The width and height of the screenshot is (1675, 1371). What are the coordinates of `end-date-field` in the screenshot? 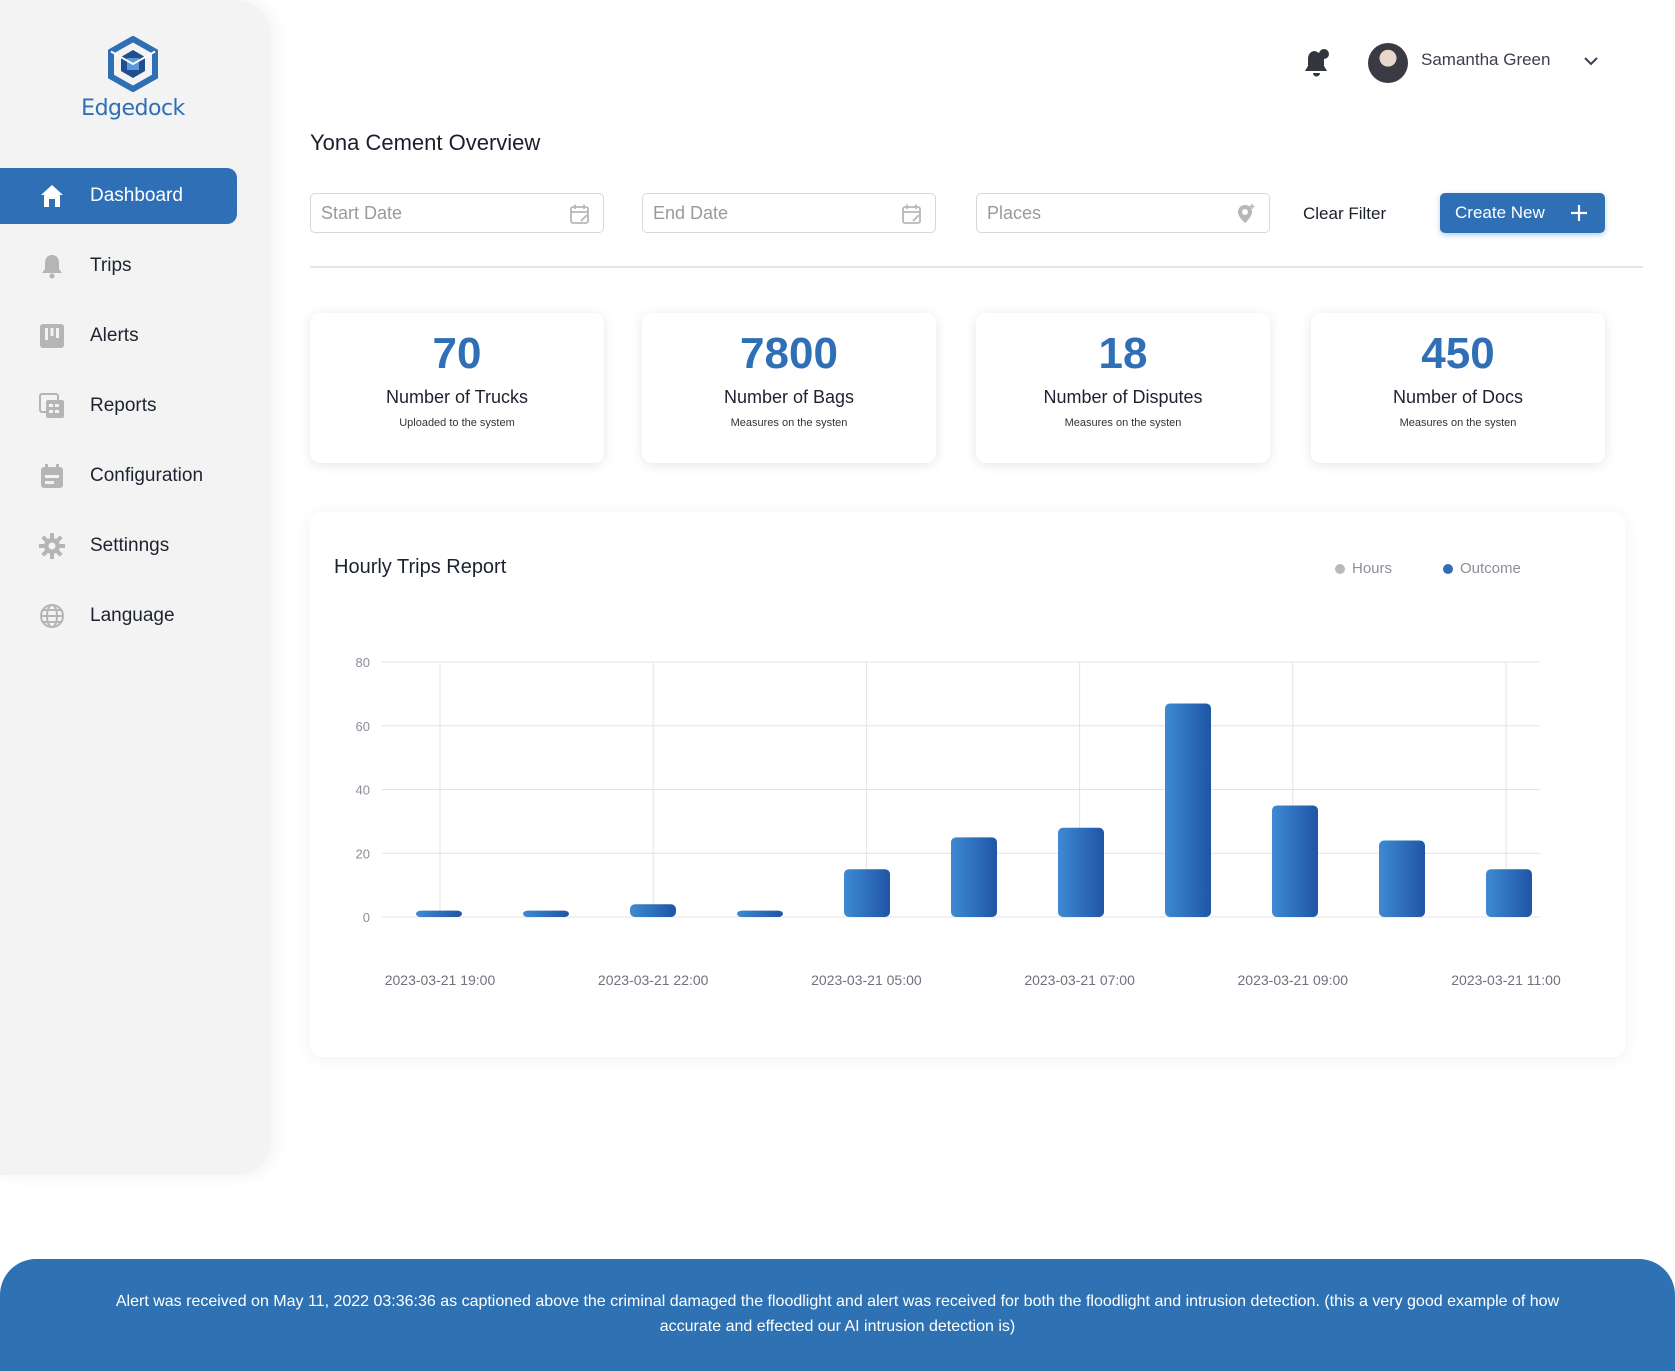 It's located at (789, 213).